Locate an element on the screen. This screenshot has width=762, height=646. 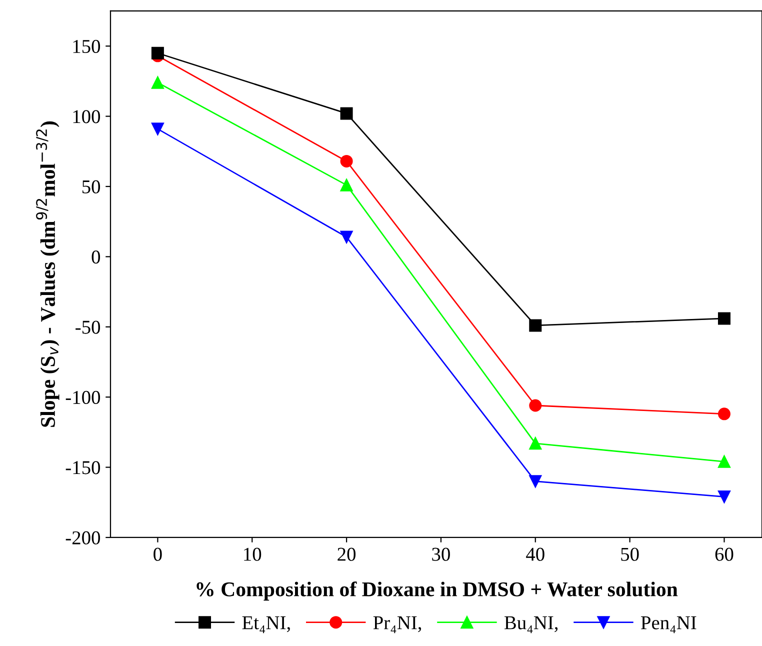
x-tick-label: 50 is located at coordinates (630, 554).